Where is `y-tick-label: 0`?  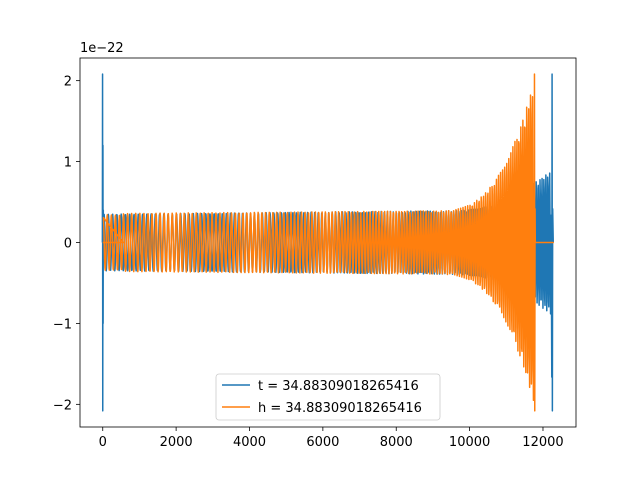
y-tick-label: 0 is located at coordinates (68, 244).